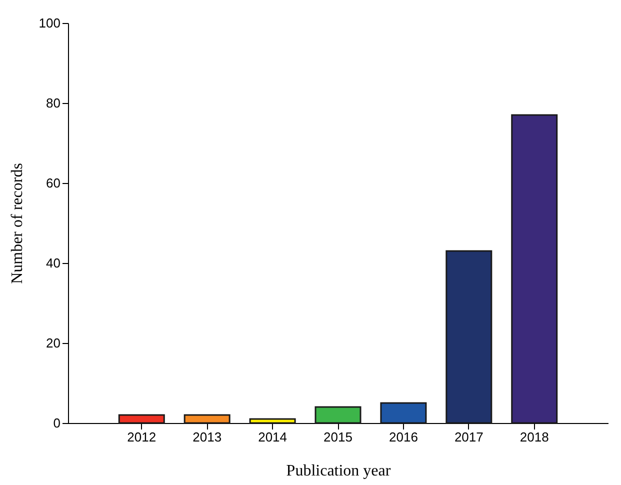 This screenshot has width=621, height=485. Describe the element at coordinates (53, 343) in the screenshot. I see `y-tick-label: 20` at that location.